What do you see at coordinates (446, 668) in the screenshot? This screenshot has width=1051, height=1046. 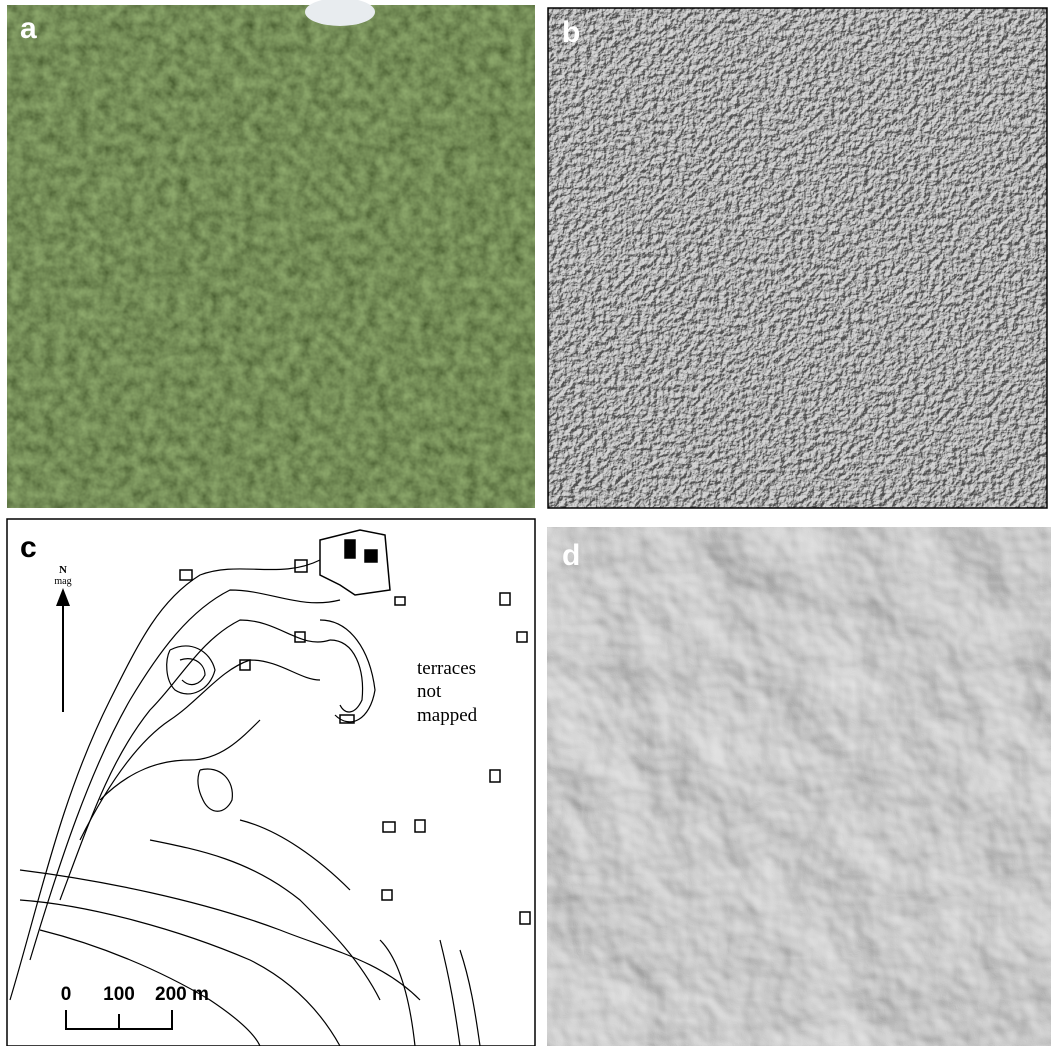 I see `note-line: terraces` at bounding box center [446, 668].